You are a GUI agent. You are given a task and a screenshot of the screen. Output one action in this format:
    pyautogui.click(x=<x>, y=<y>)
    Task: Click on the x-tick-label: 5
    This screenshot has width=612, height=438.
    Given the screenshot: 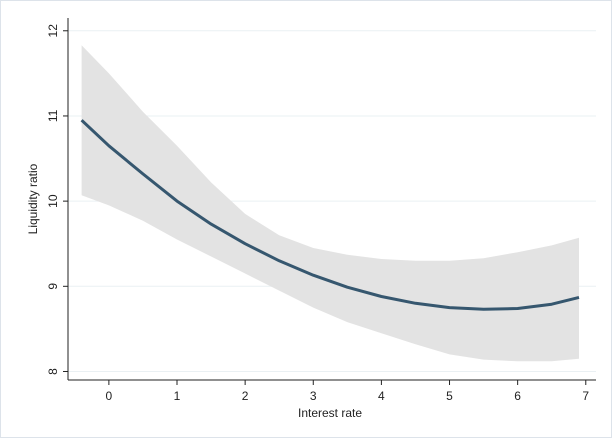 What is the action you would take?
    pyautogui.click(x=449, y=396)
    